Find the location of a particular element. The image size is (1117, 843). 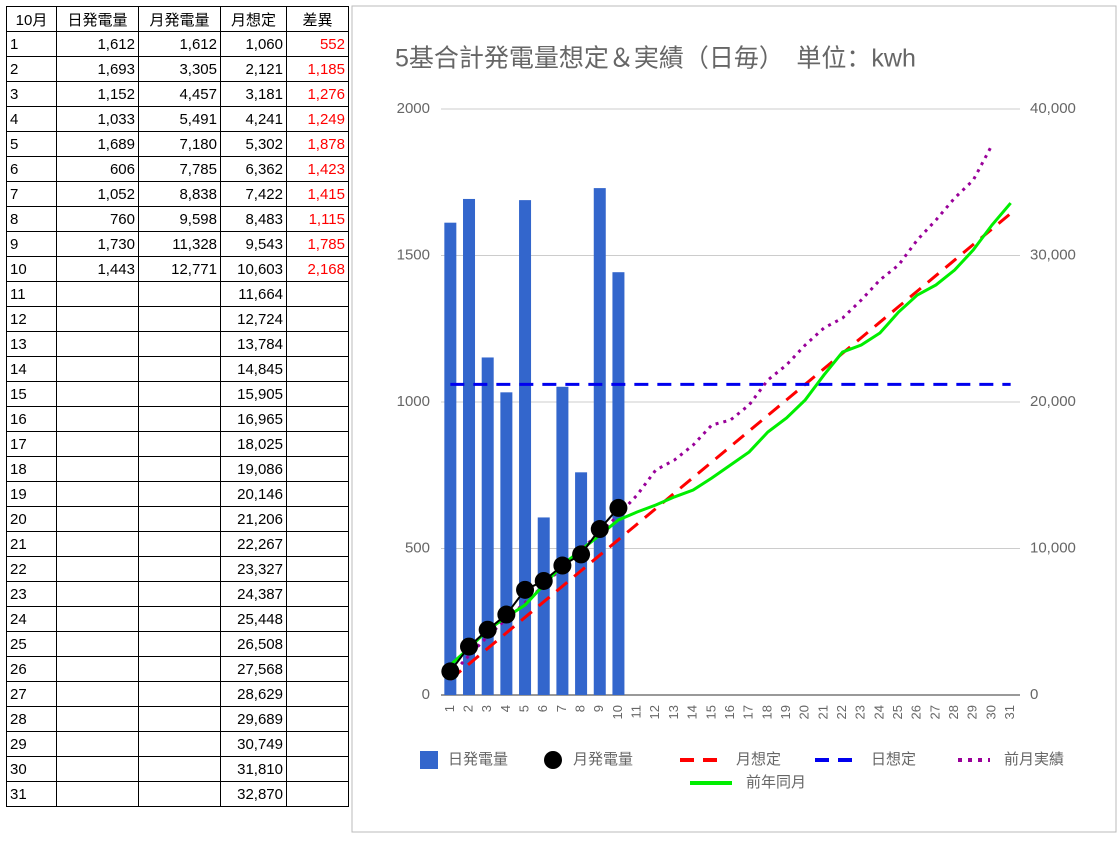

cell: 19,086 is located at coordinates (253, 469).